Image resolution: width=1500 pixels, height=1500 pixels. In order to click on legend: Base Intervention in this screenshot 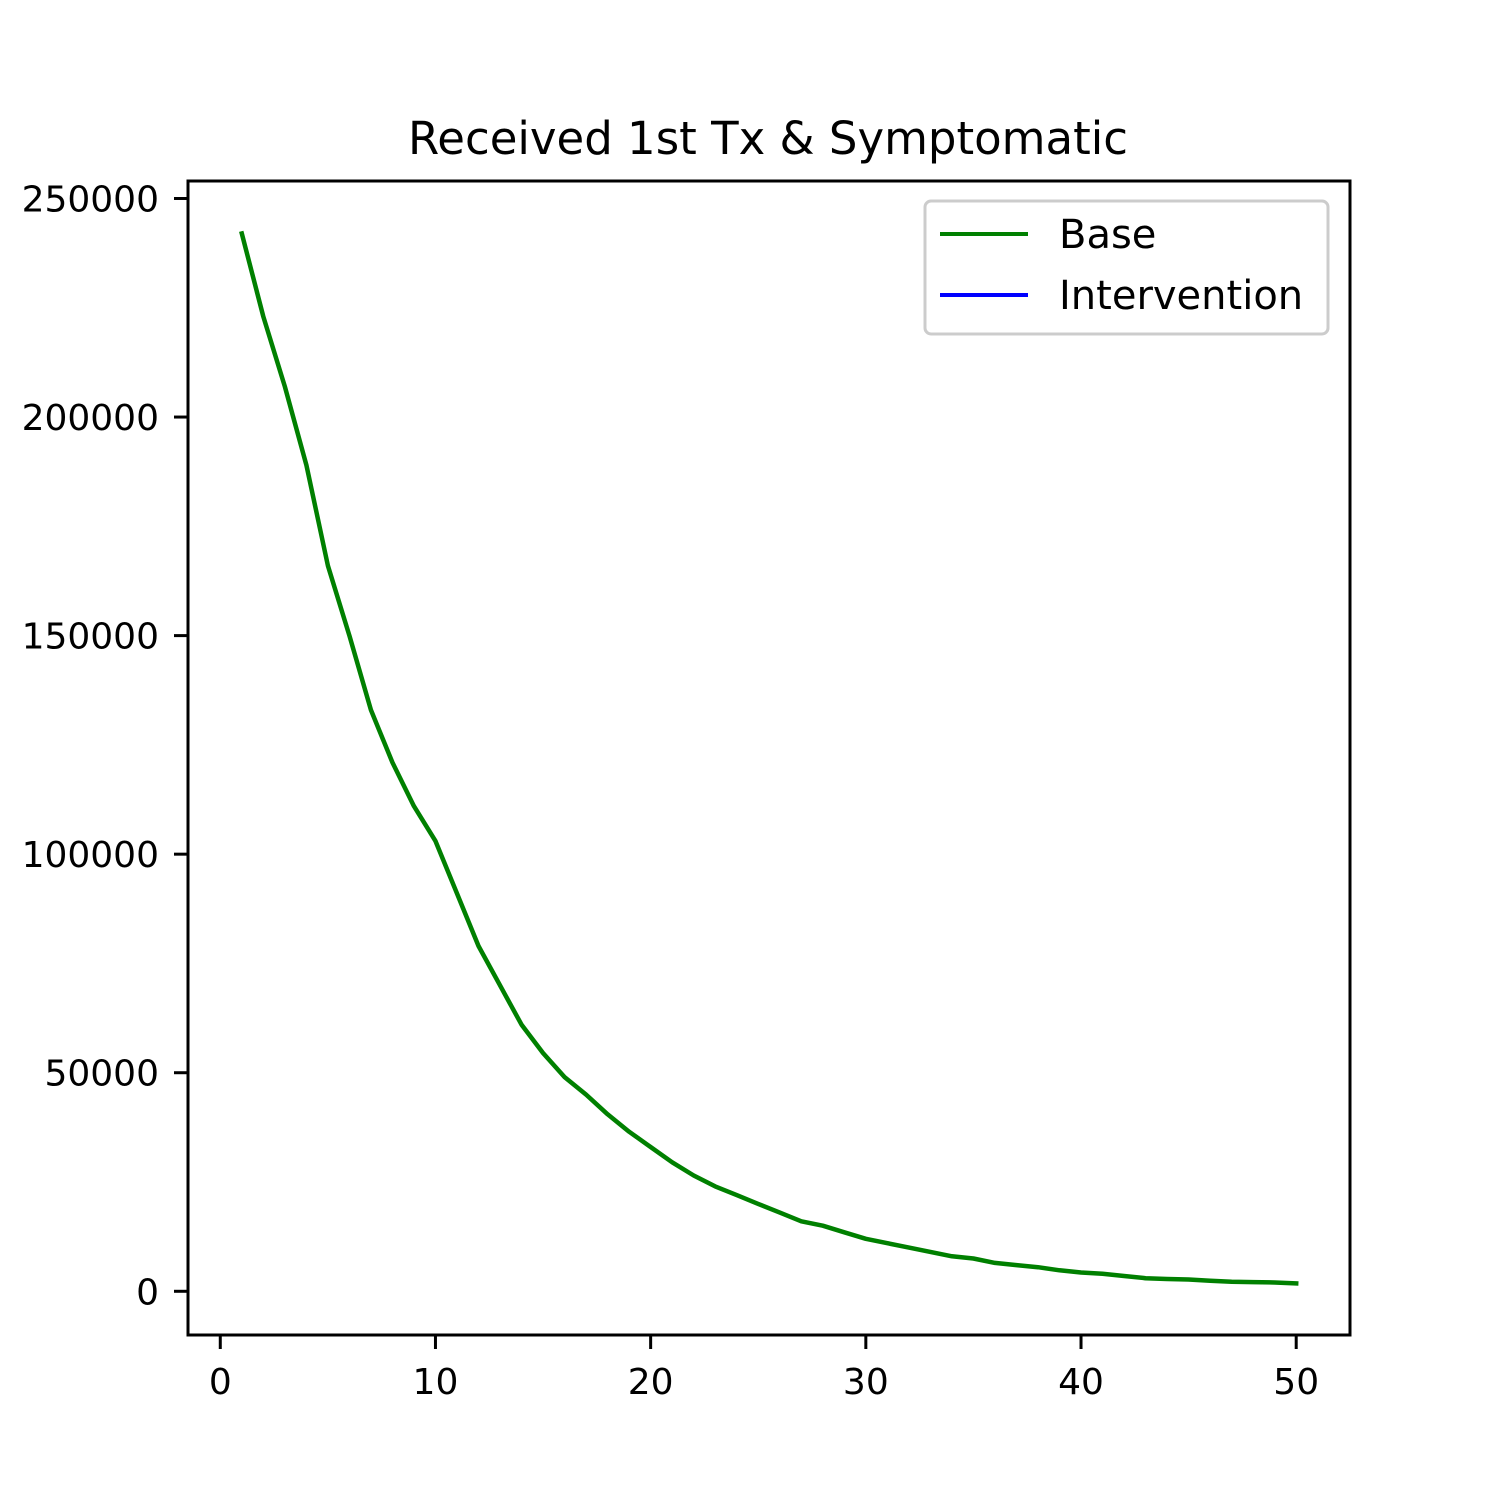, I will do `click(1126, 267)`.